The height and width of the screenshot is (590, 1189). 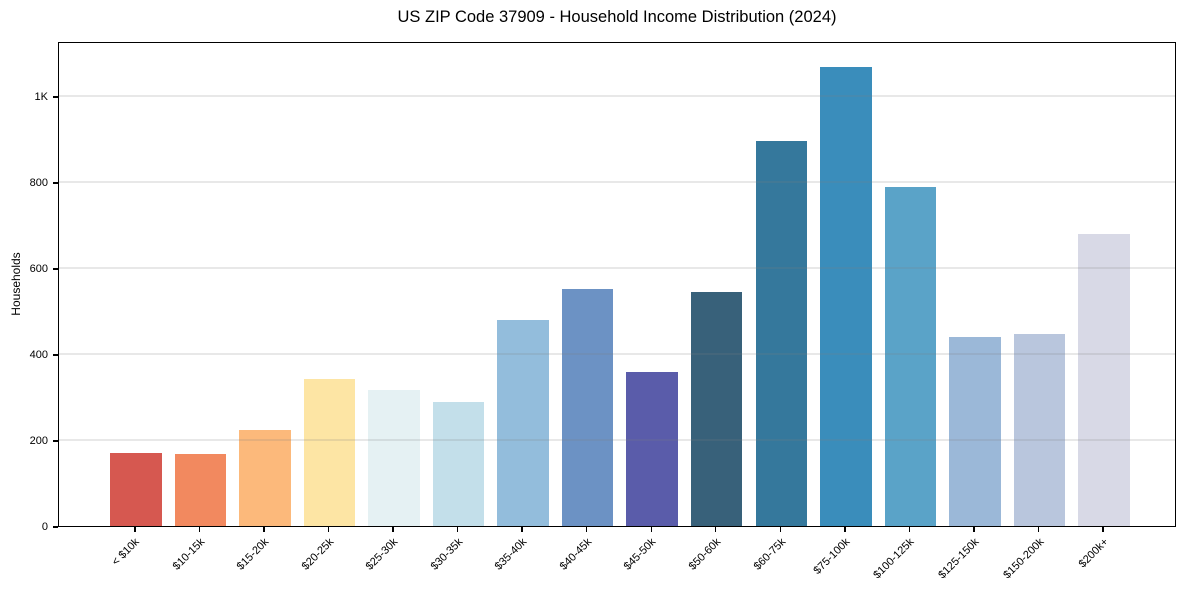 What do you see at coordinates (38, 441) in the screenshot?
I see `y-tick-label: 200` at bounding box center [38, 441].